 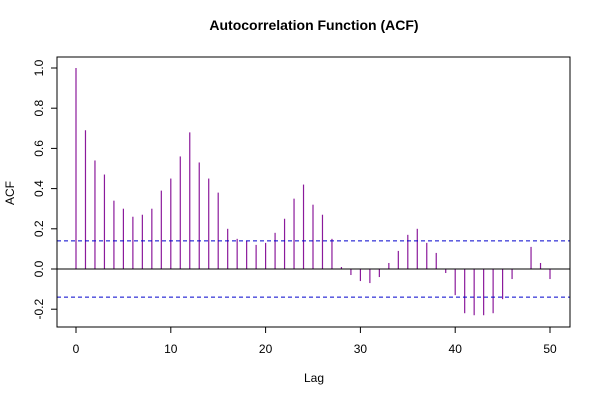 What do you see at coordinates (39, 148) in the screenshot?
I see `y-tick-label-0.6: 0.6` at bounding box center [39, 148].